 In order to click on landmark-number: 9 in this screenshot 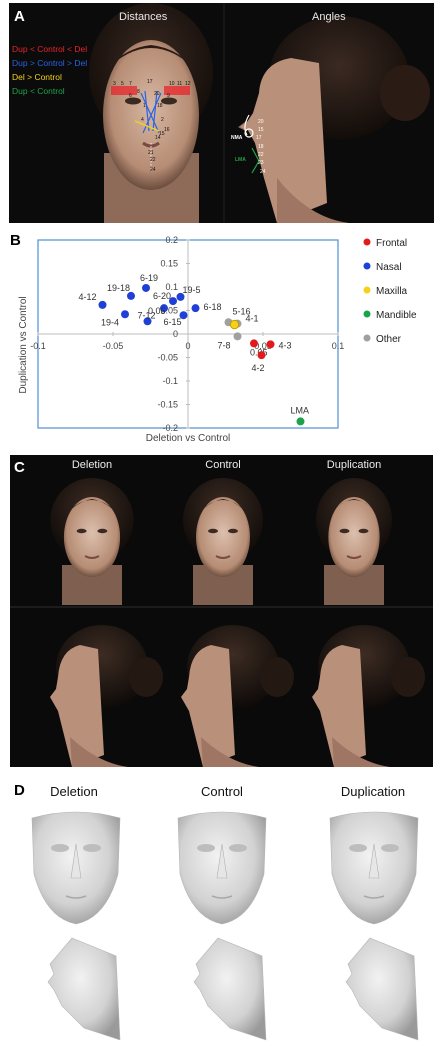, I will do `click(168, 96)`.